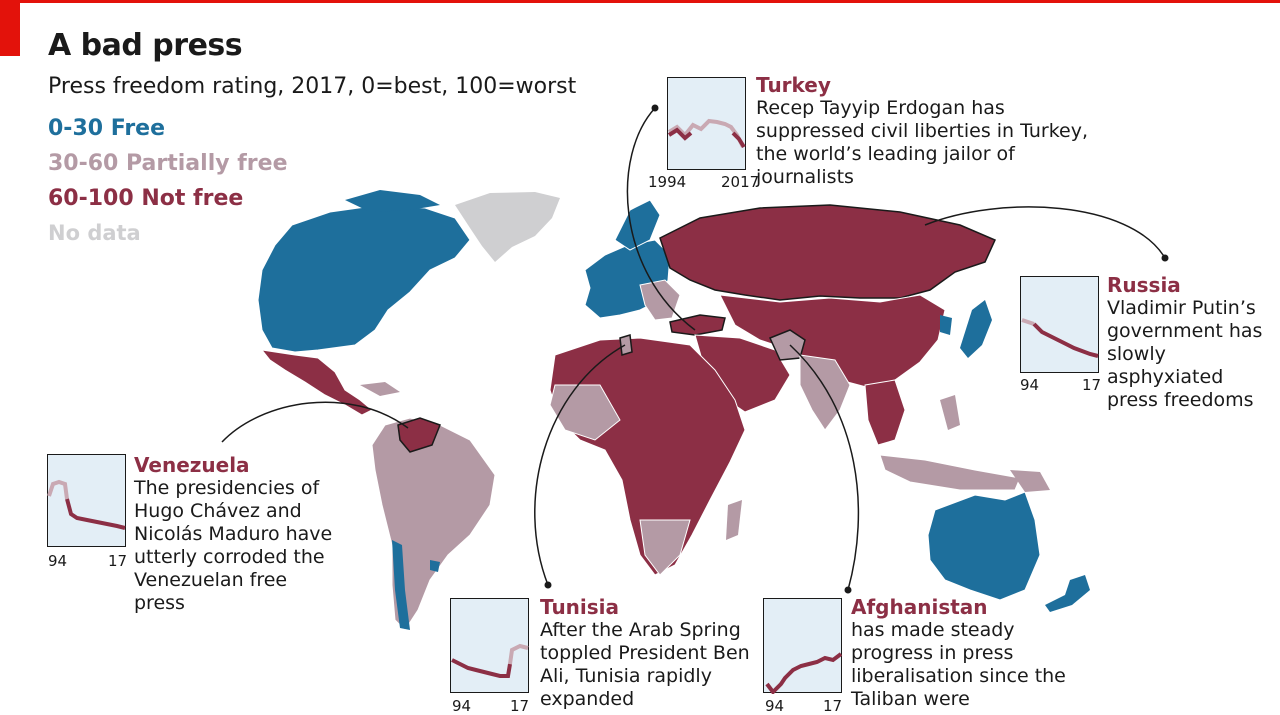  Describe the element at coordinates (462, 706) in the screenshot. I see `tunisia-axis-start: 94` at that location.